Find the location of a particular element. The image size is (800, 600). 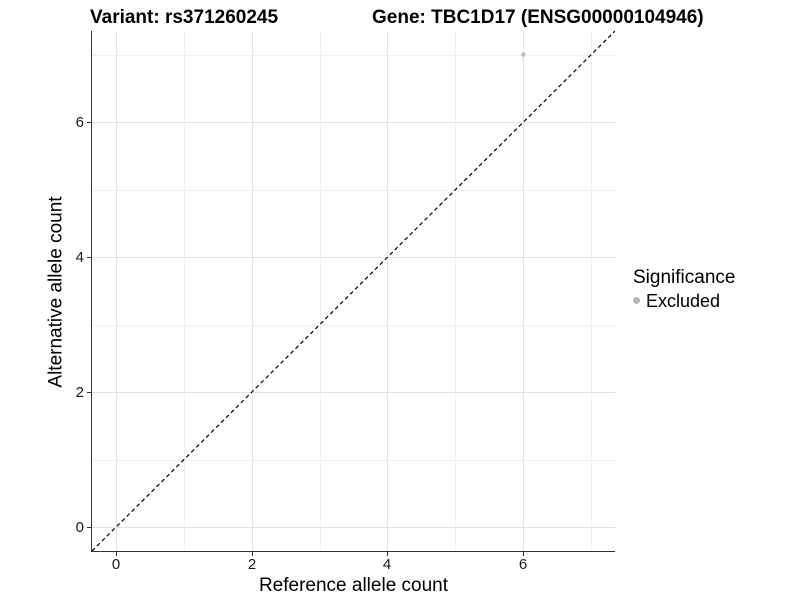

gene-title: Gene: TBC1D17 (ENSG00000104946) is located at coordinates (538, 17).